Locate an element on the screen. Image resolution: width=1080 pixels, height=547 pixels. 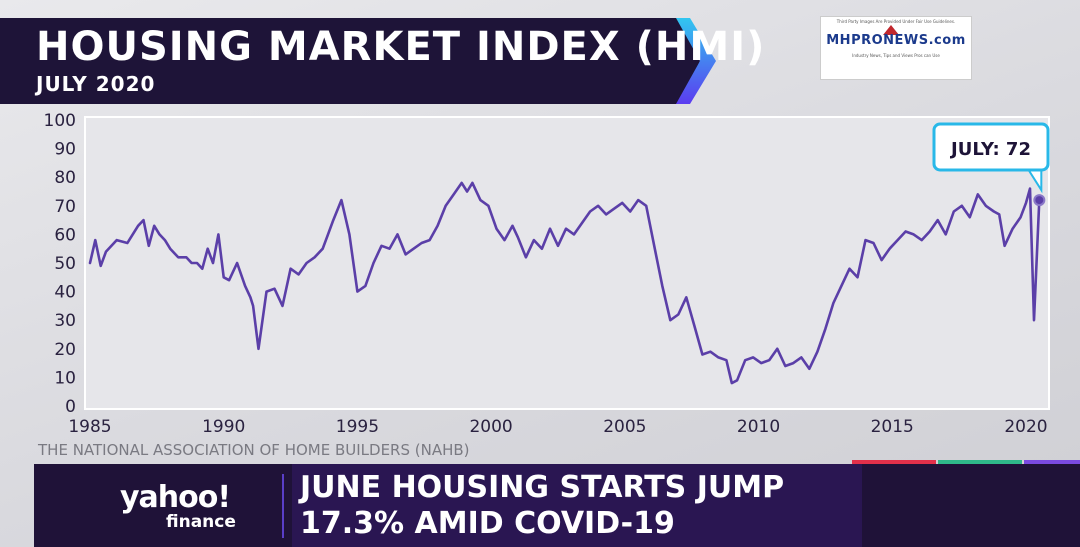
x-tick-label: 1985 is located at coordinates (89, 427).